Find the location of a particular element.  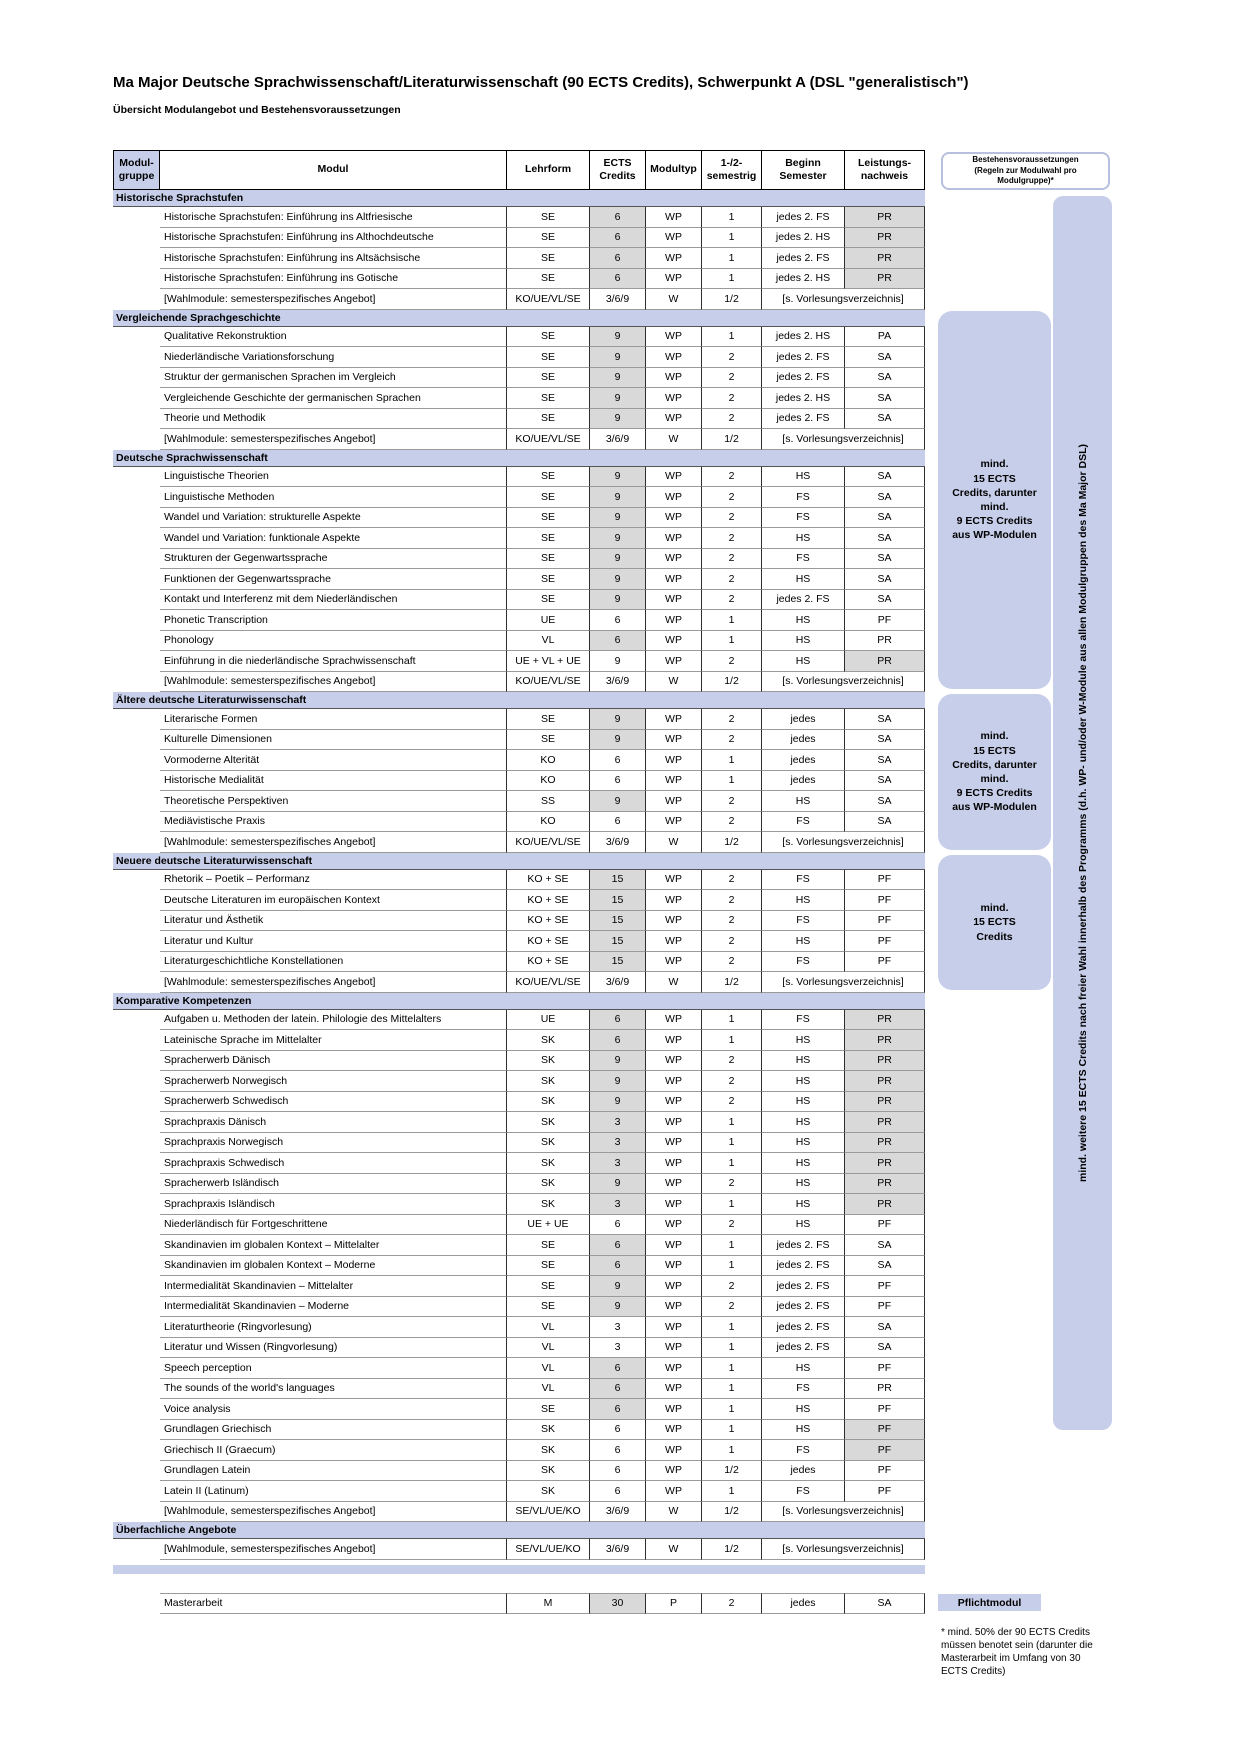

rule-box-neuere-literaturwissenschaft: mind. 15 ECTS Credits is located at coordinates (994, 922).